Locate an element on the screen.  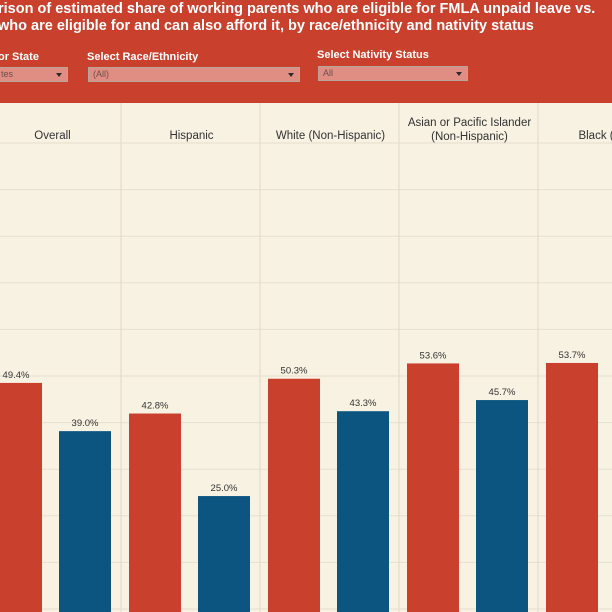
data-label-series-0-3: 53.6% is located at coordinates (433, 355).